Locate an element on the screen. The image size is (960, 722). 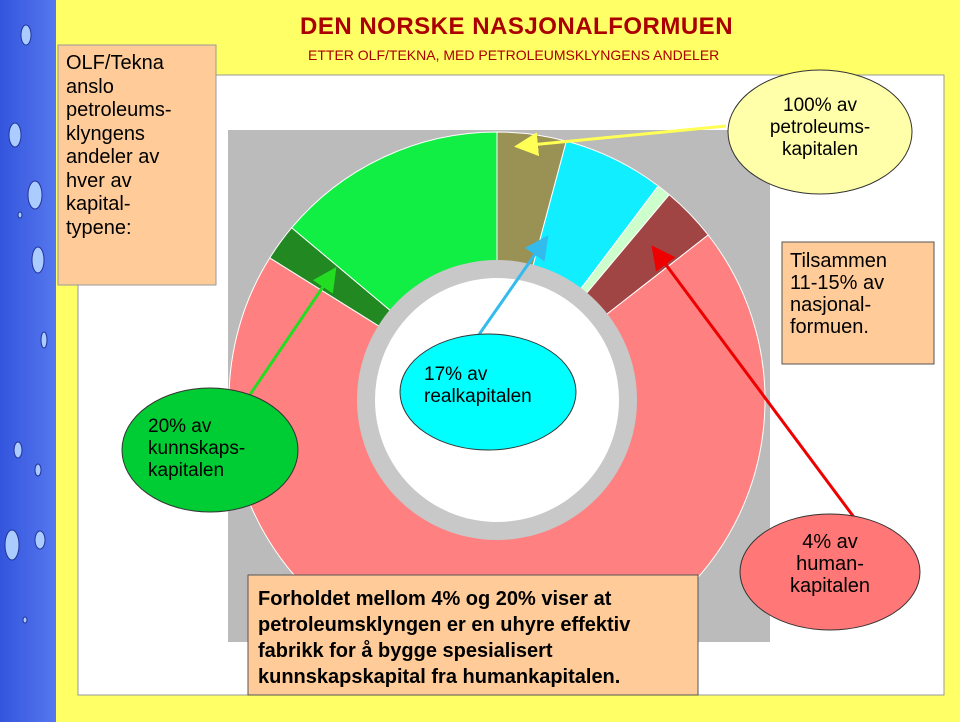
text-line: human- is located at coordinates (830, 564).